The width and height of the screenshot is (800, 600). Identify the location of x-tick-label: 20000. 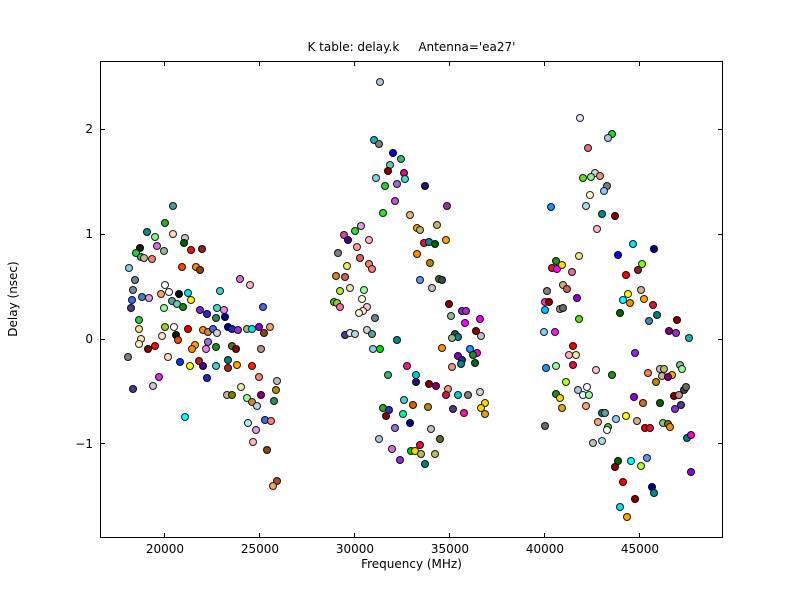
(165, 549).